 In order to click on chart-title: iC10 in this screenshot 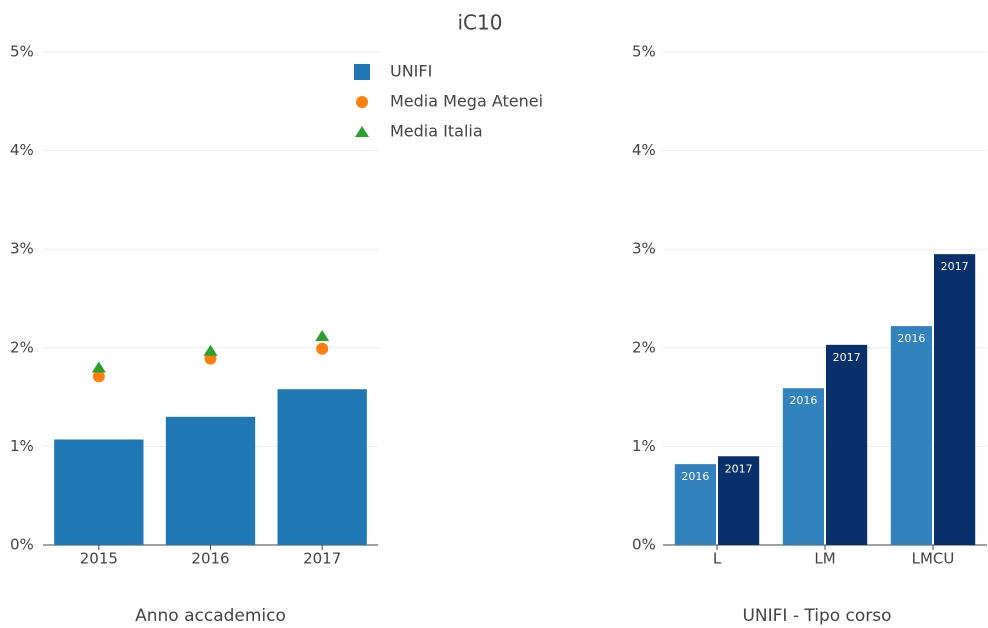, I will do `click(480, 23)`.